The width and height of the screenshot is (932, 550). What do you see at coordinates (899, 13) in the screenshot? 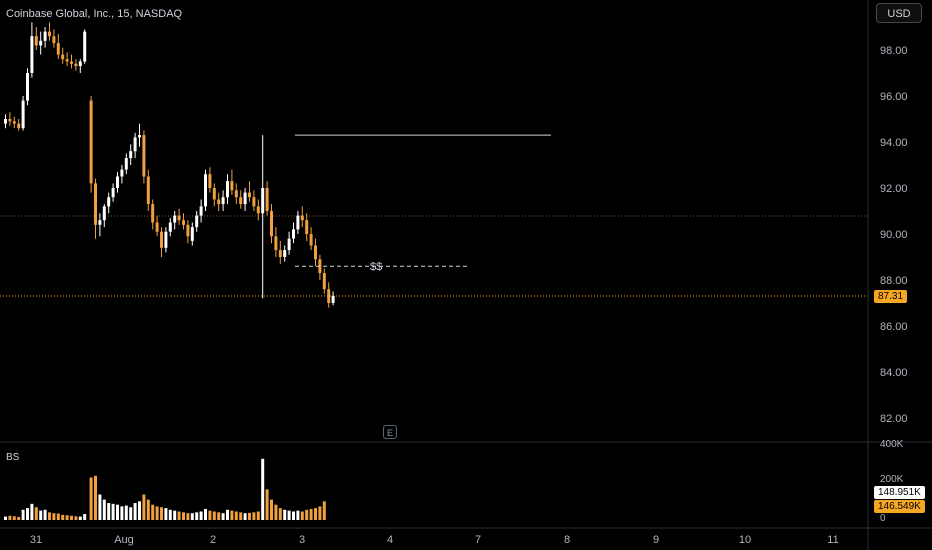
I see `currency-button: USD` at bounding box center [899, 13].